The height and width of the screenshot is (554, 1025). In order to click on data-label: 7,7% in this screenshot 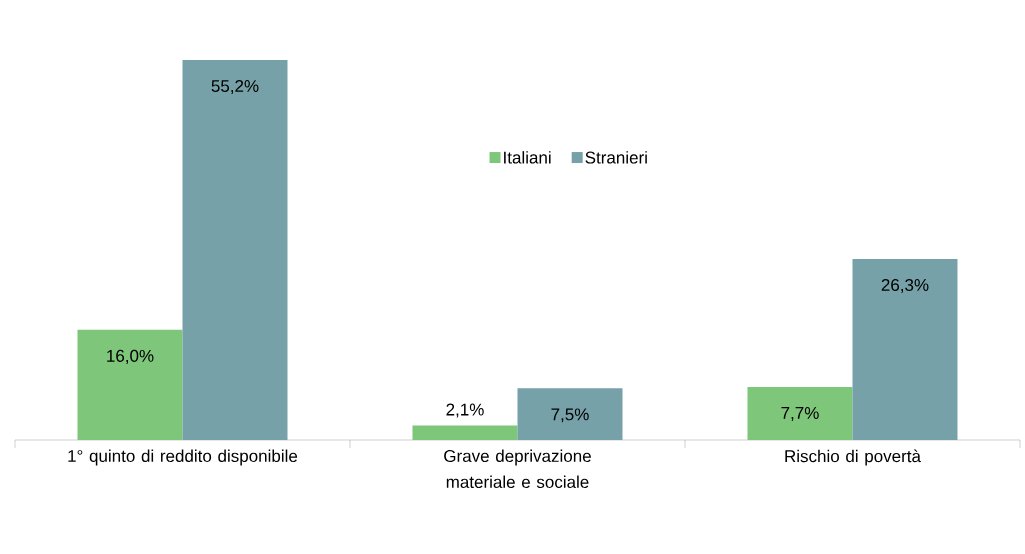, I will do `click(800, 414)`.